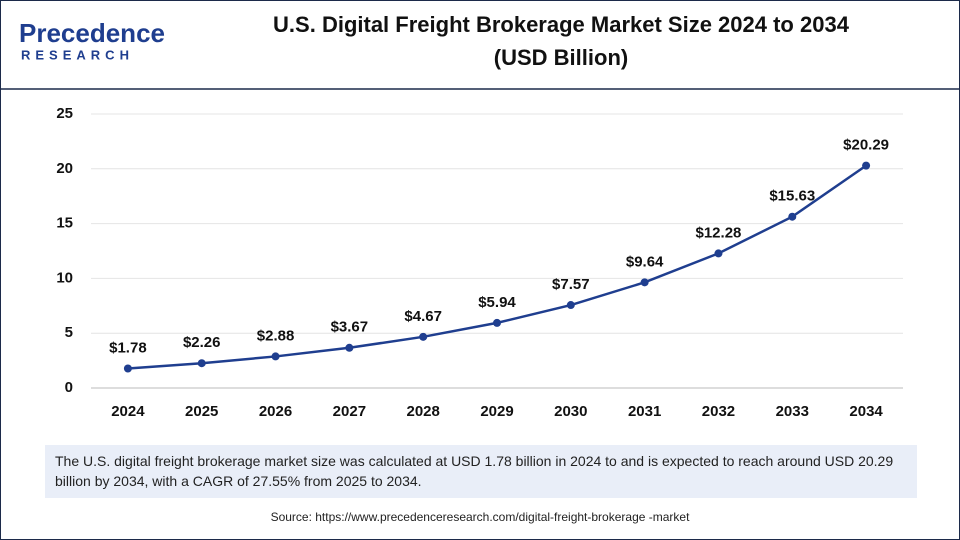 Image resolution: width=960 pixels, height=540 pixels. What do you see at coordinates (64, 113) in the screenshot?
I see `y-tick-label: 25` at bounding box center [64, 113].